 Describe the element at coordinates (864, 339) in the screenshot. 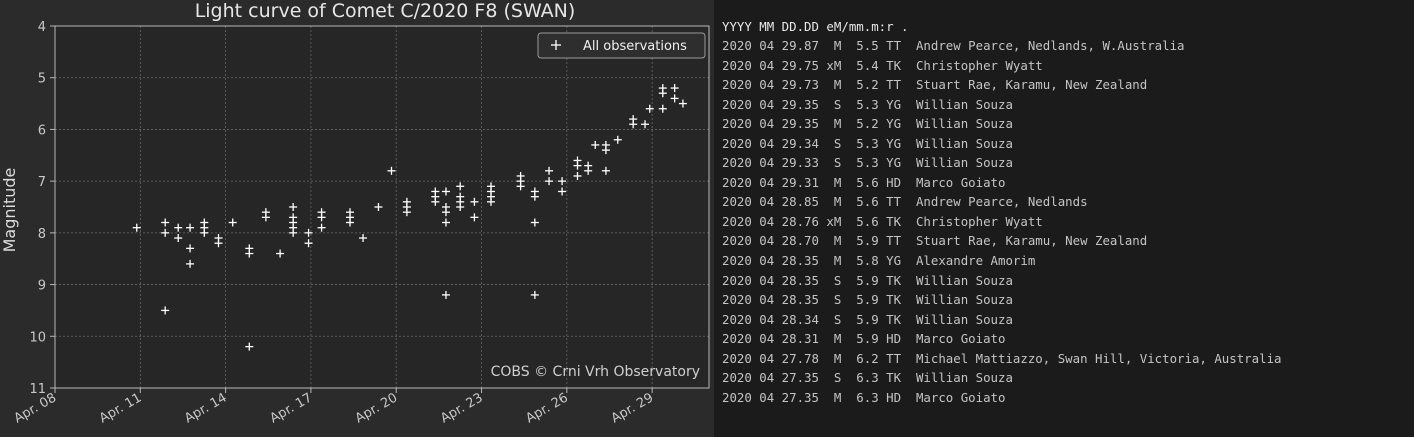

I see `observation-row: 2020 04 28.31 M 5.9 HD Marco Goiato` at that location.